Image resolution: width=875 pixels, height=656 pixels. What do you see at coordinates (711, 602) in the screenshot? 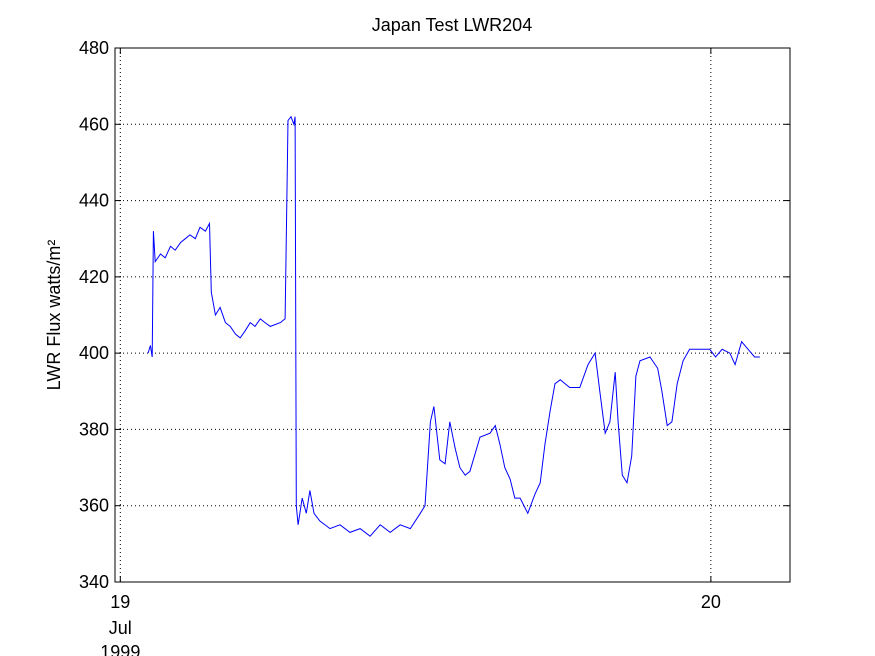
I see `x-tick-label: 20` at bounding box center [711, 602].